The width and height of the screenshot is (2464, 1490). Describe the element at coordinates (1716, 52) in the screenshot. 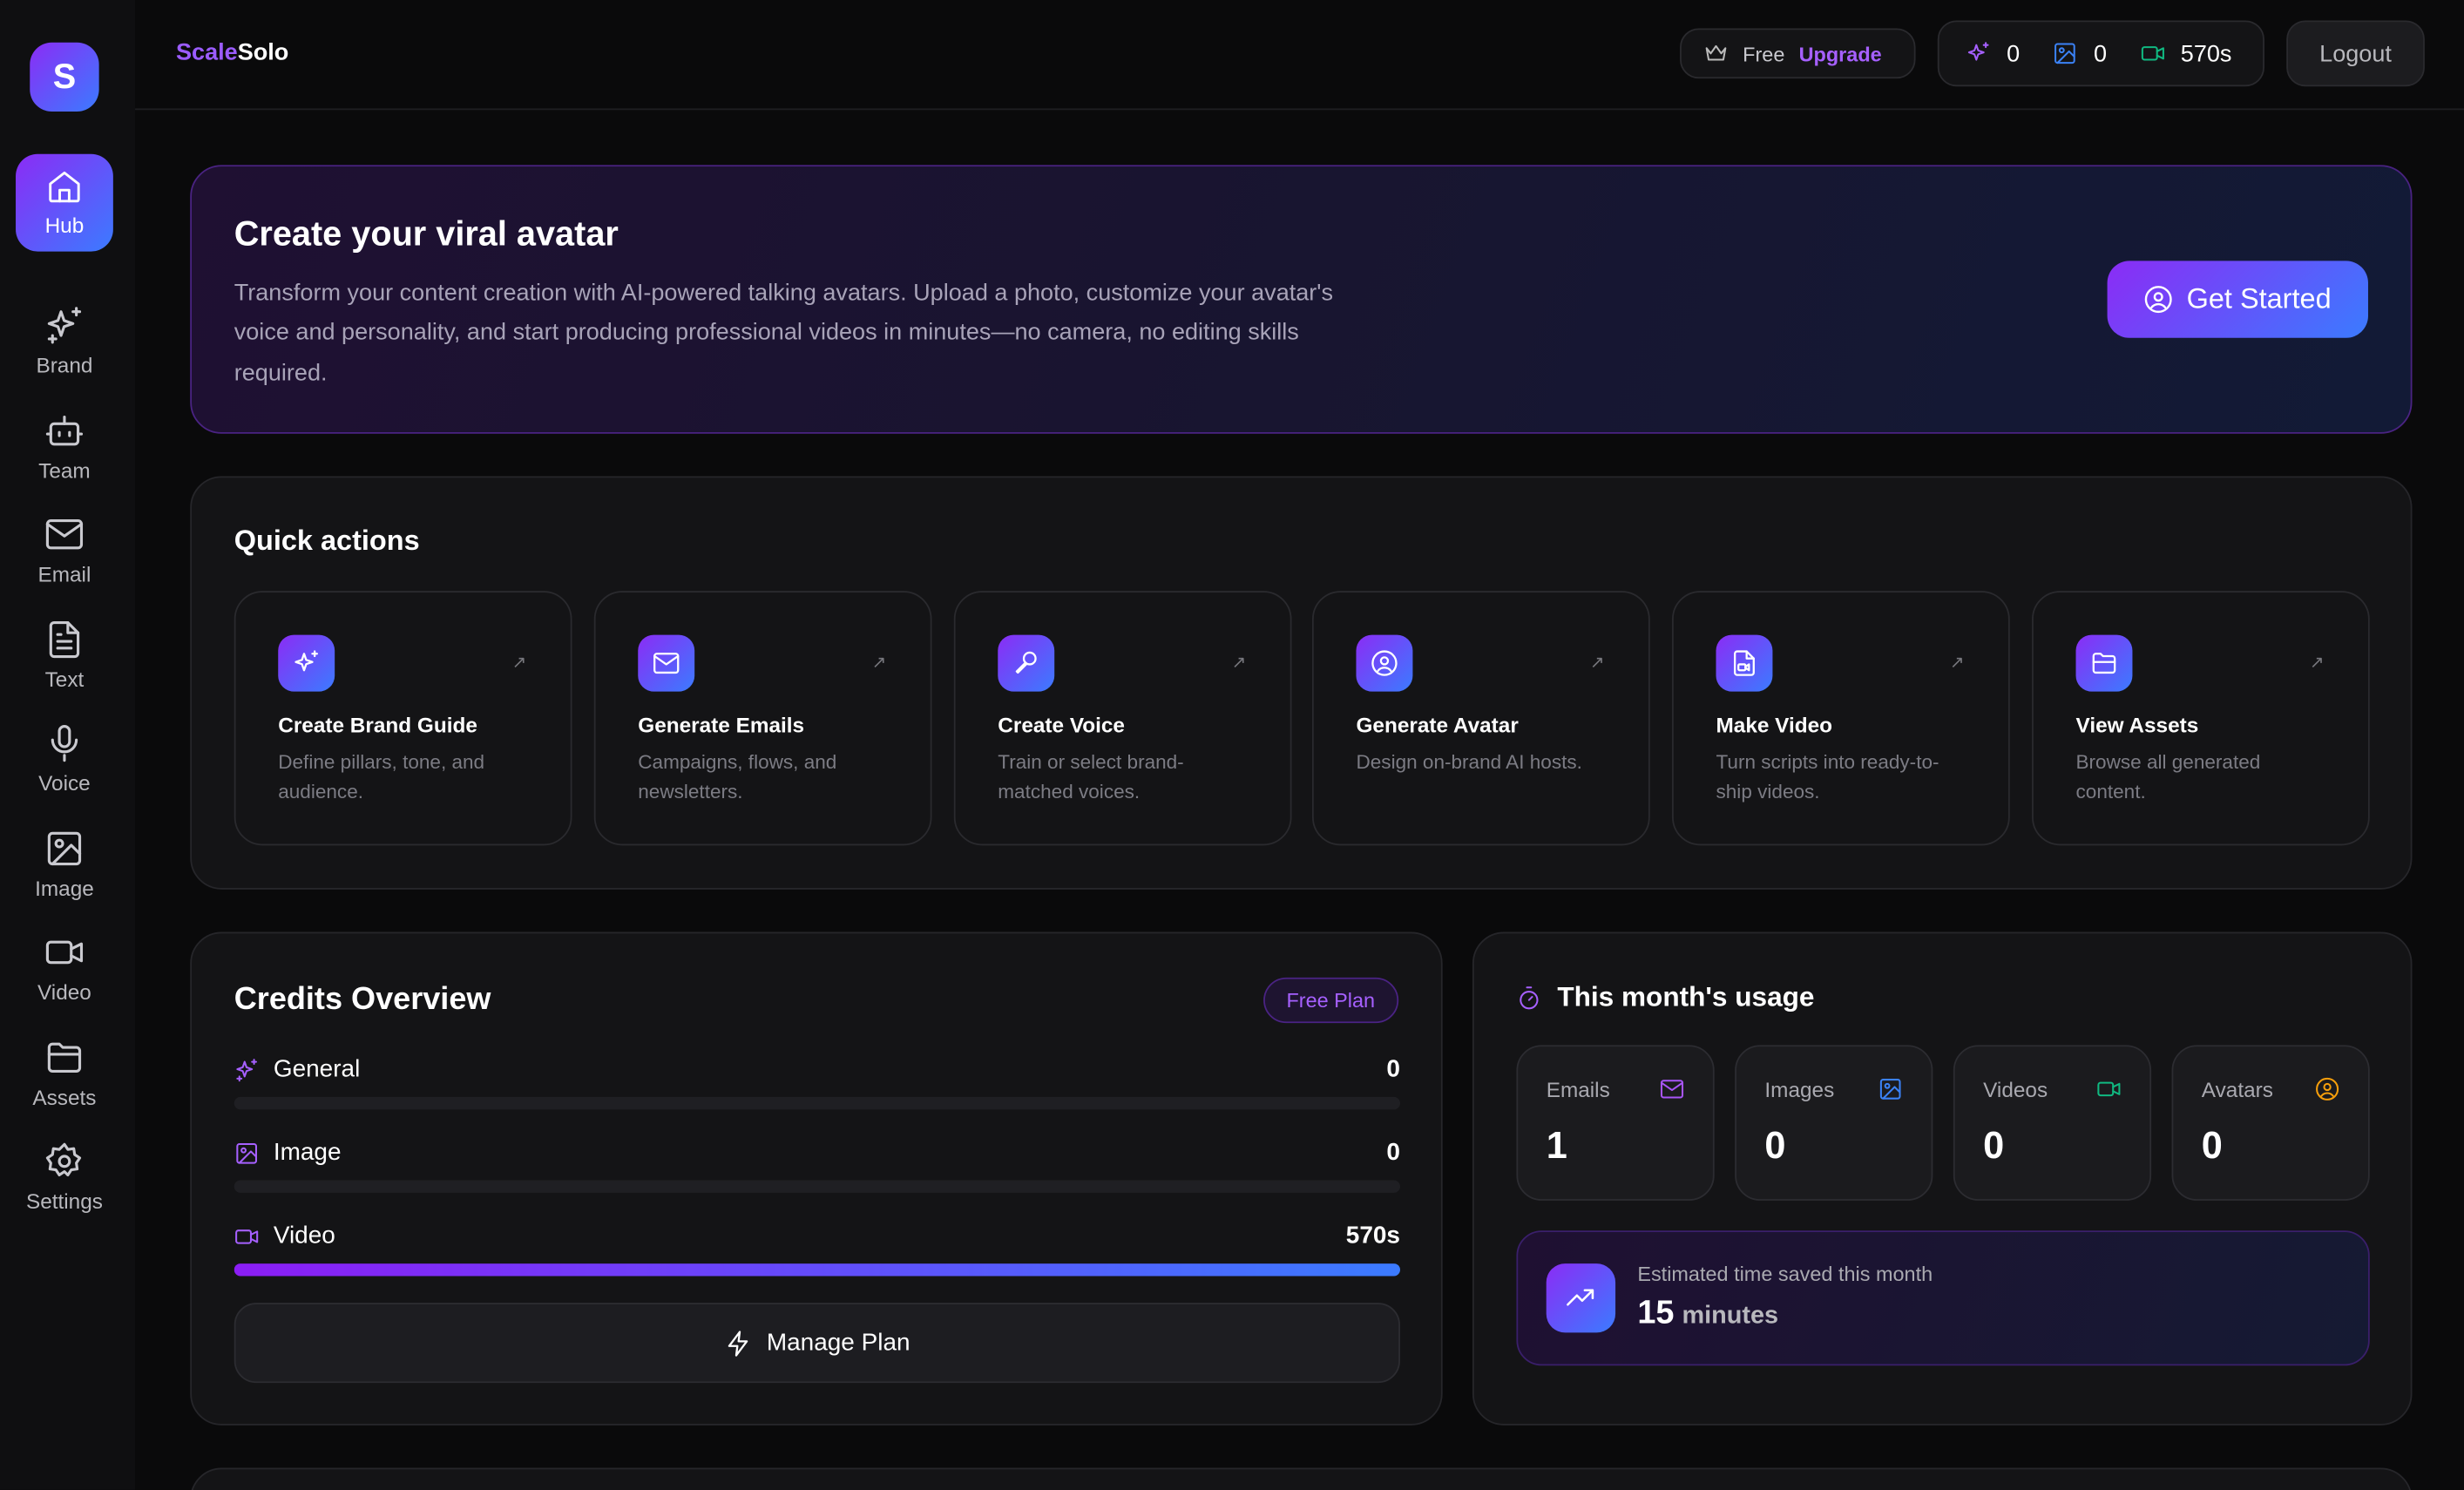

I see `crown-icon` at that location.